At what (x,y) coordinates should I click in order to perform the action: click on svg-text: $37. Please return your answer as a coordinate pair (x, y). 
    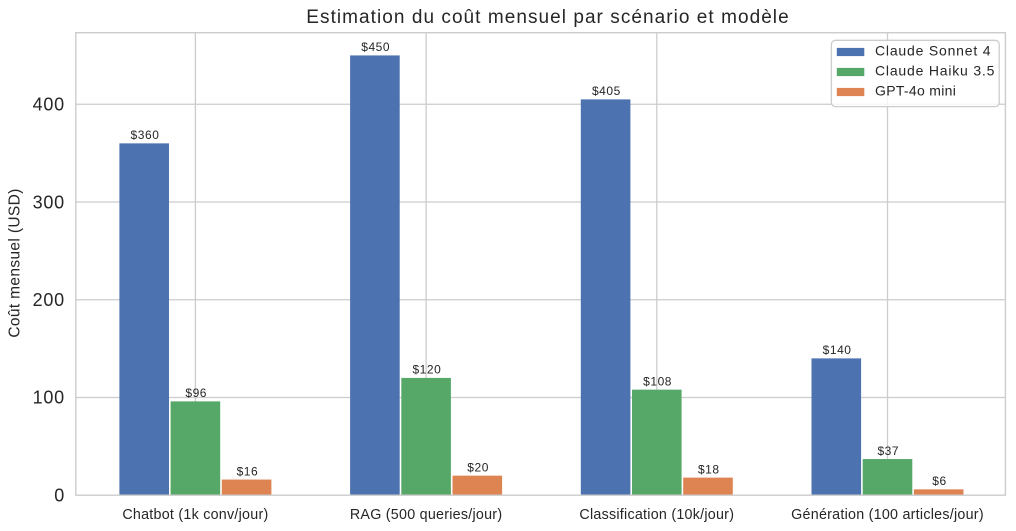
    Looking at the image, I should click on (888, 451).